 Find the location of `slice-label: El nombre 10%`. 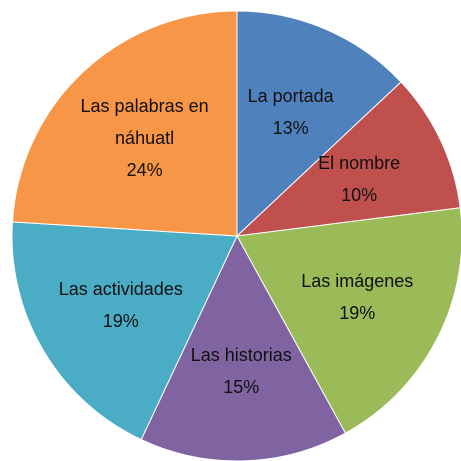

slice-label: El nombre 10% is located at coordinates (359, 179).